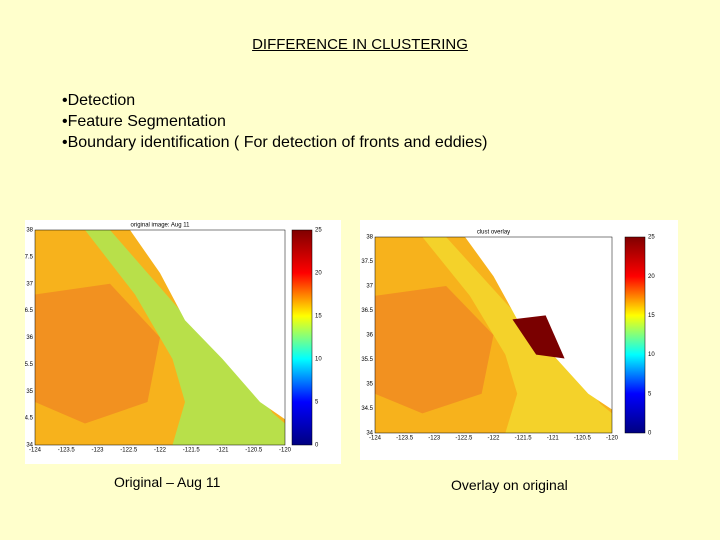 The width and height of the screenshot is (720, 540). What do you see at coordinates (509, 485) in the screenshot?
I see `caption: Overlay on original` at bounding box center [509, 485].